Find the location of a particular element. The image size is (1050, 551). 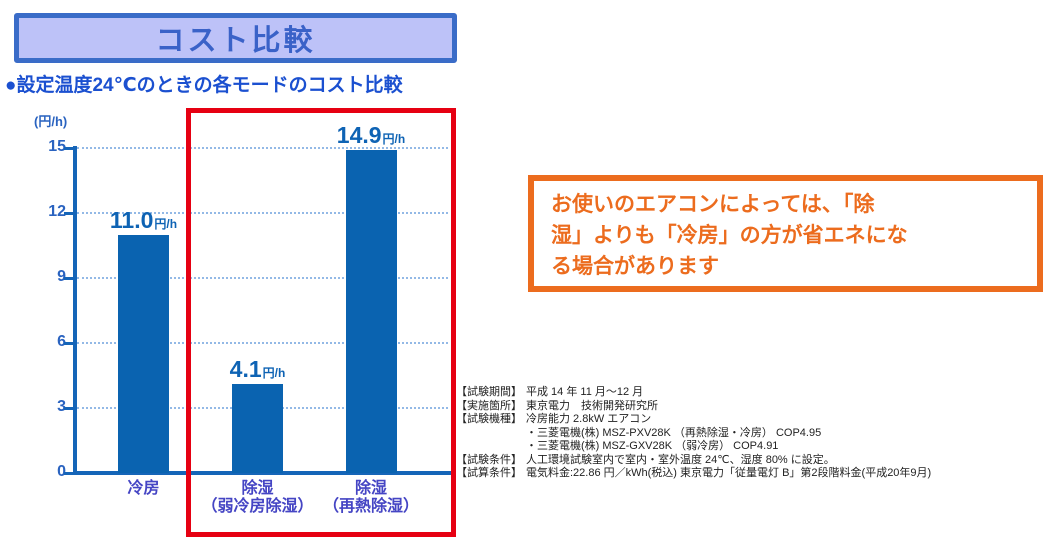

footnote-label: 【試験機種】 is located at coordinates (489, 419).